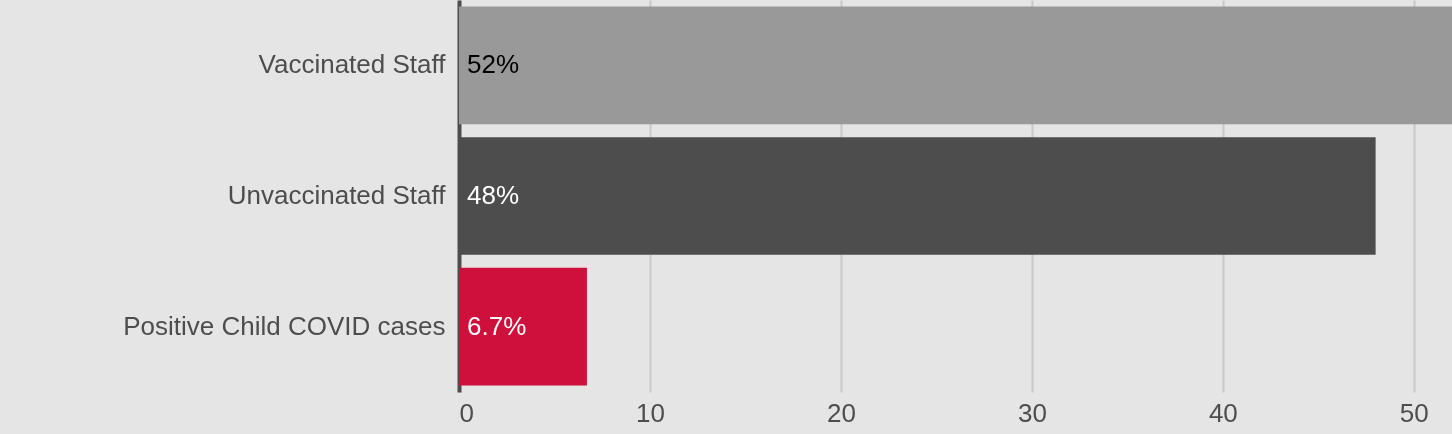  Describe the element at coordinates (1414, 412) in the screenshot. I see `x-tick-label: 50` at that location.